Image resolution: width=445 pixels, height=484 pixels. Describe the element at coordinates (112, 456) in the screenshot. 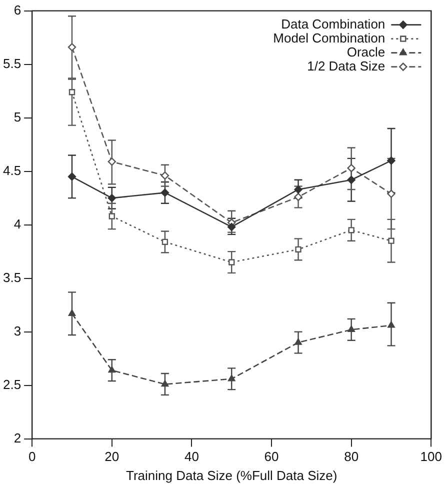

I see `x-tick-label: 20` at that location.